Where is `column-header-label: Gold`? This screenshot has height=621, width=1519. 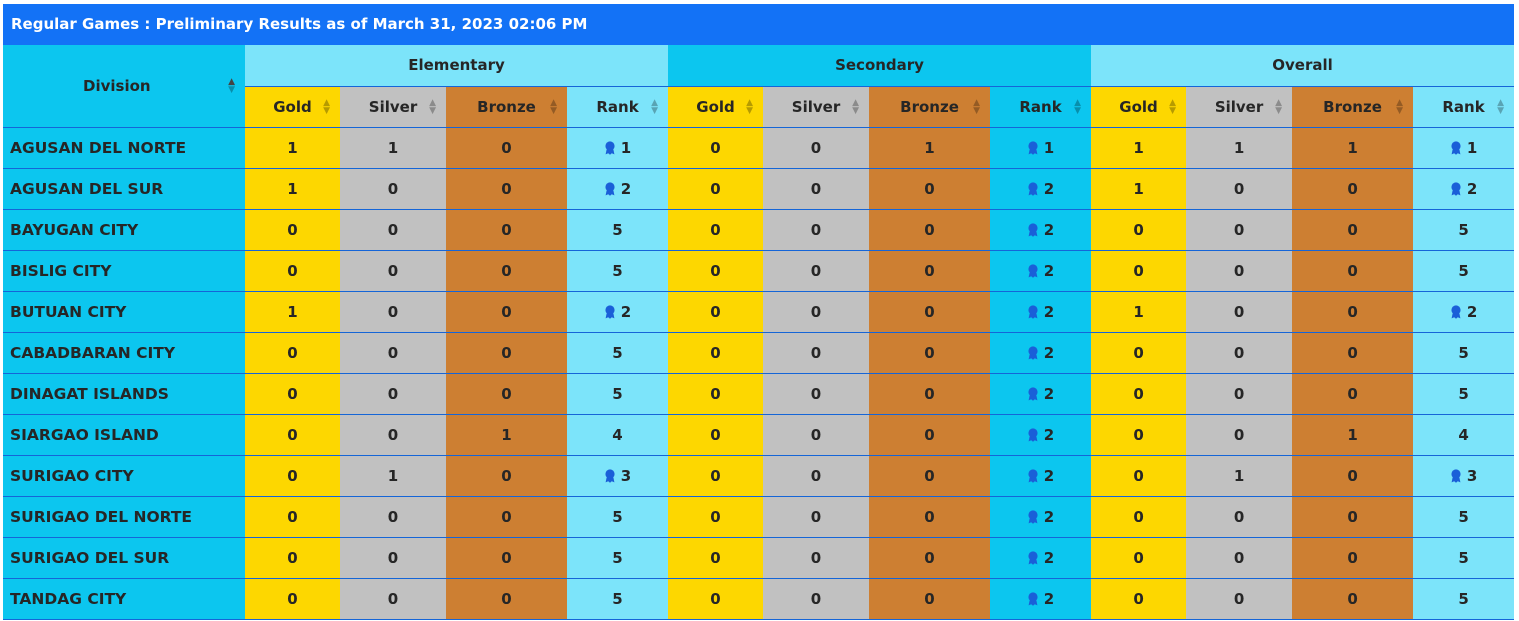
column-header-label: Gold is located at coordinates (292, 106).